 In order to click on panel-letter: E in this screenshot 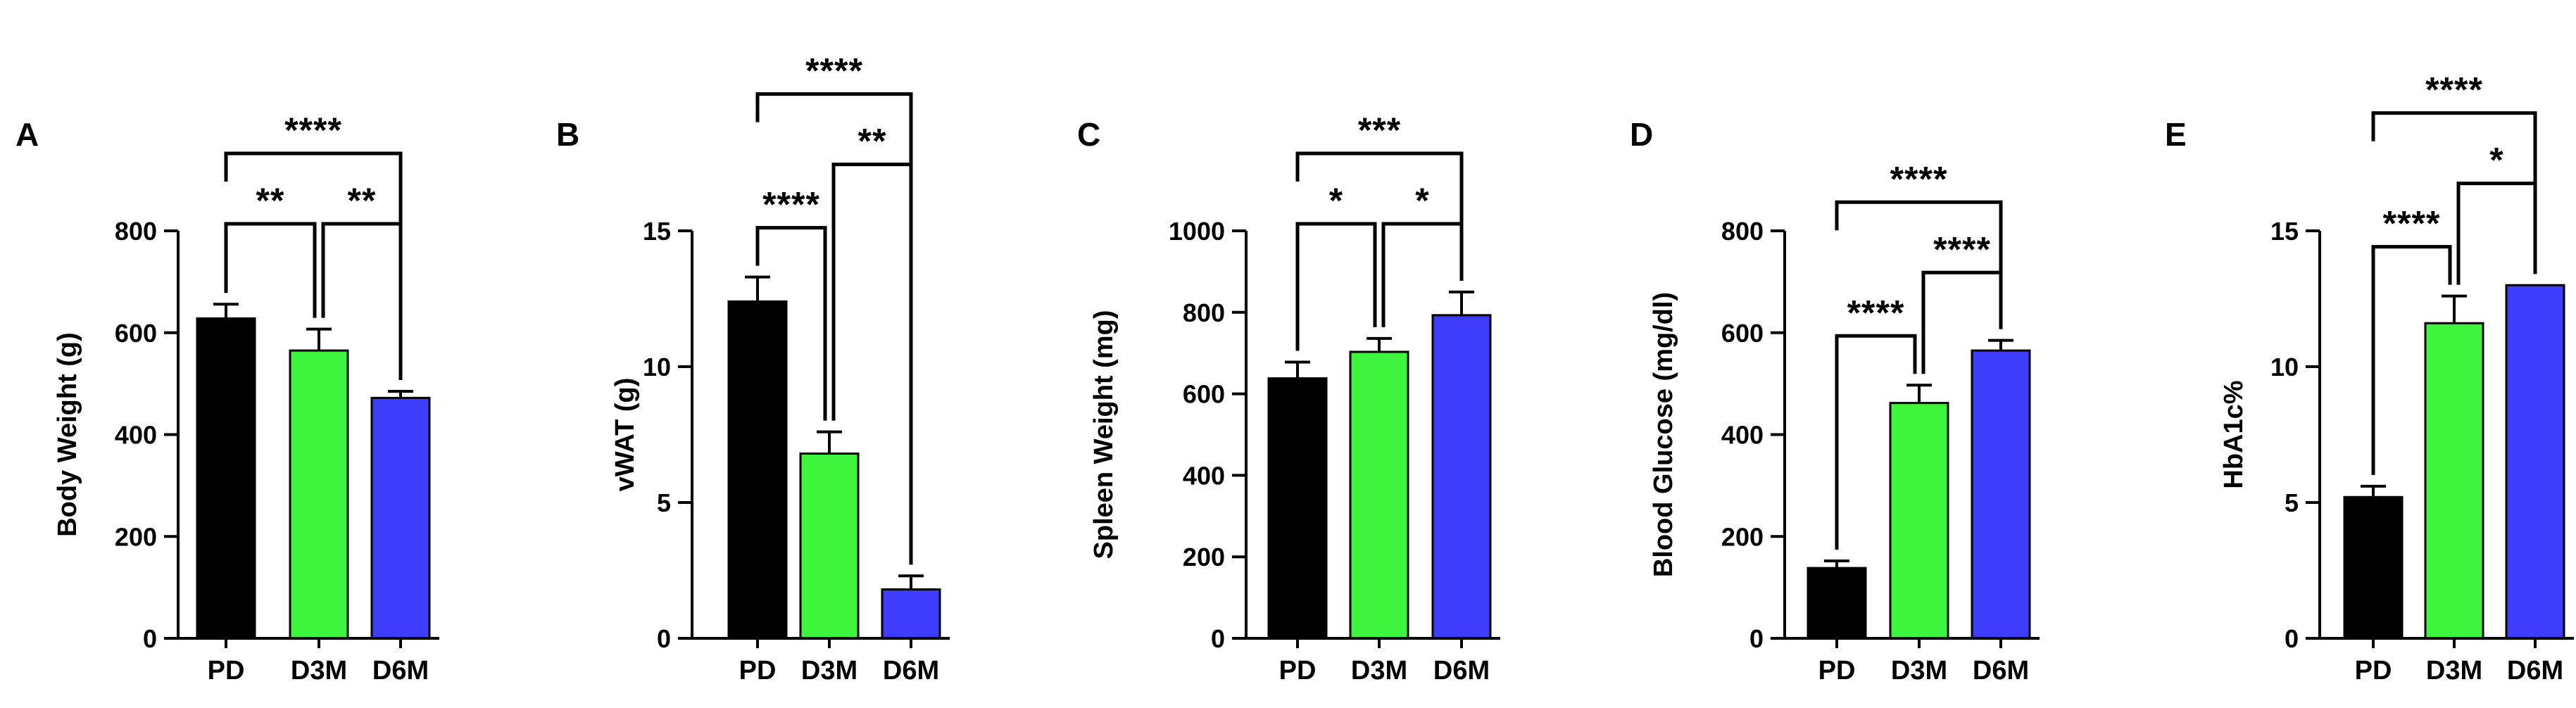, I will do `click(2176, 134)`.